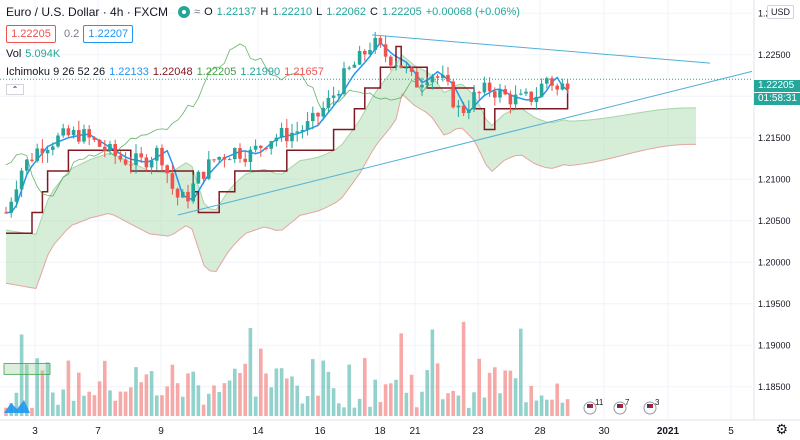  Describe the element at coordinates (401, 12) in the screenshot. I see `close-value: 1.22205` at that location.